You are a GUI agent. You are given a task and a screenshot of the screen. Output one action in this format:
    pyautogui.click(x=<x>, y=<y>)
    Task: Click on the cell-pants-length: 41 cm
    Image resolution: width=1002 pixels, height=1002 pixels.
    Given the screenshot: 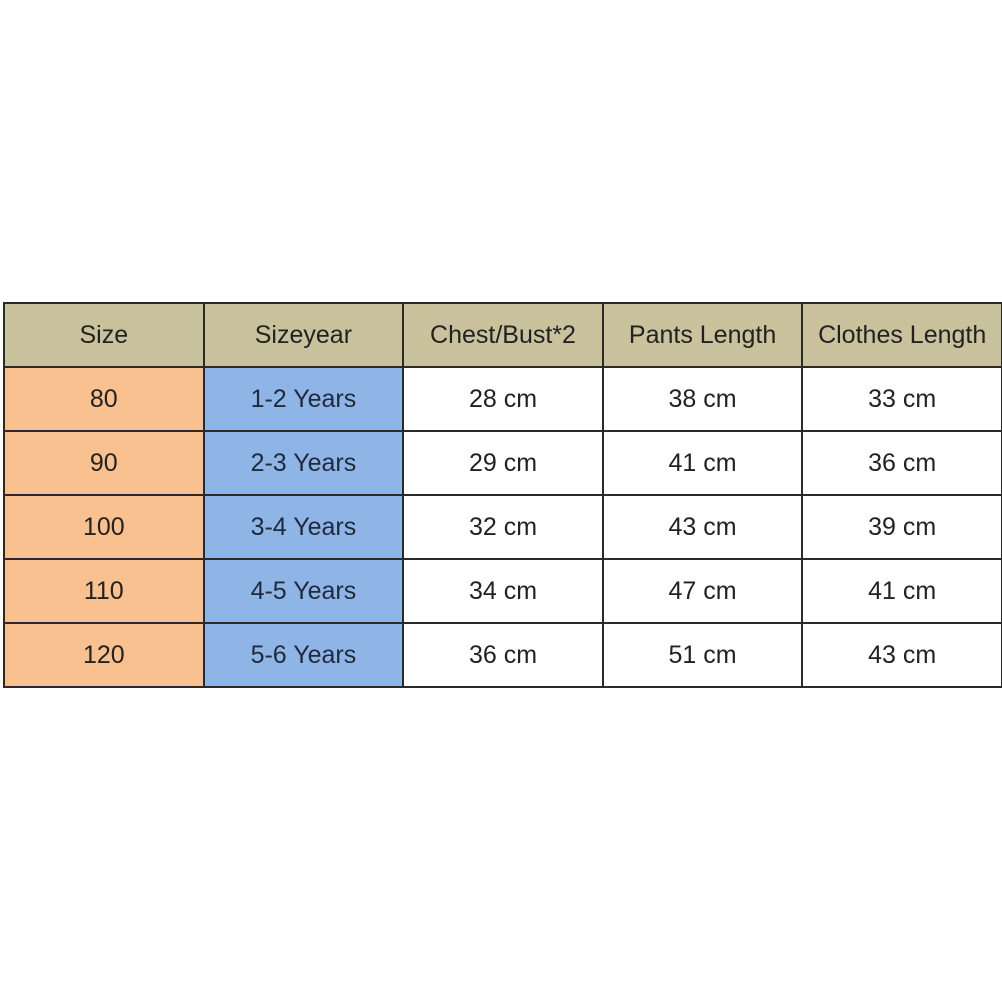 What is the action you would take?
    pyautogui.click(x=702, y=463)
    